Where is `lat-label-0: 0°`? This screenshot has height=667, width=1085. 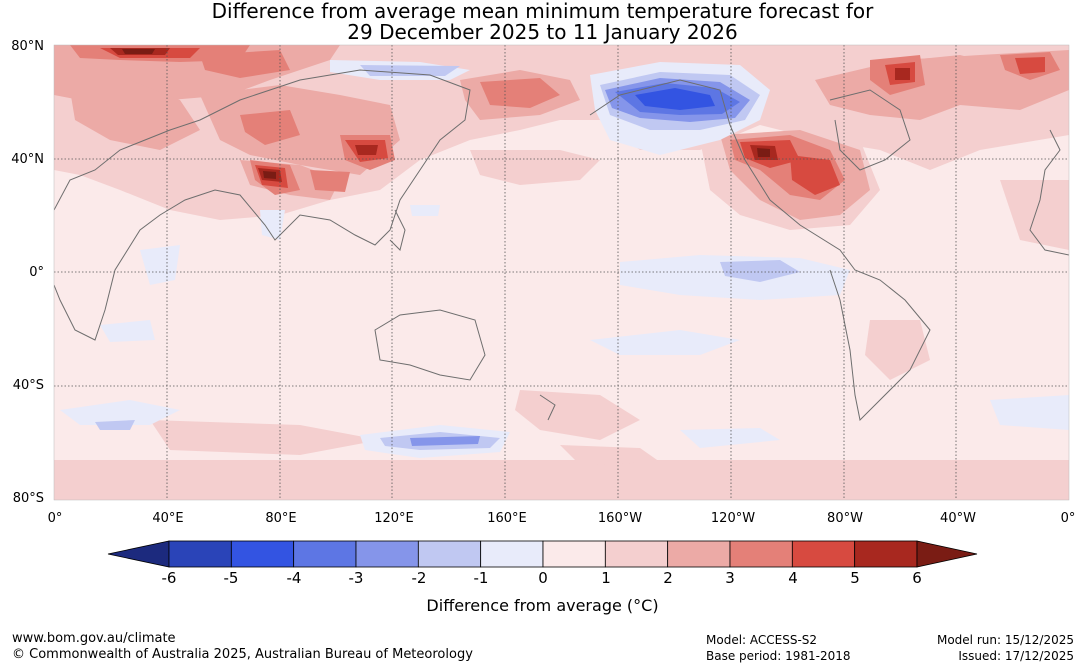
lat-label-0: 0° is located at coordinates (36, 272).